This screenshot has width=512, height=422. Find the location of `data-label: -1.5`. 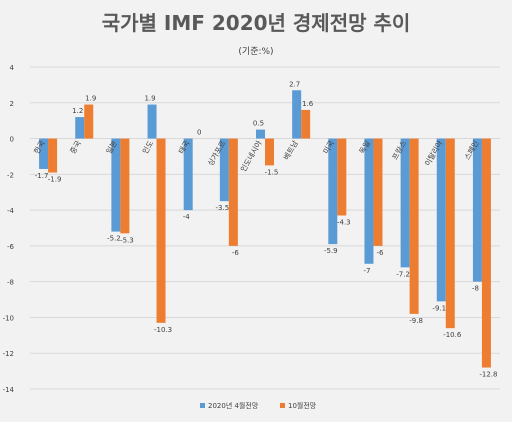

data-label: -1.5 is located at coordinates (272, 172).